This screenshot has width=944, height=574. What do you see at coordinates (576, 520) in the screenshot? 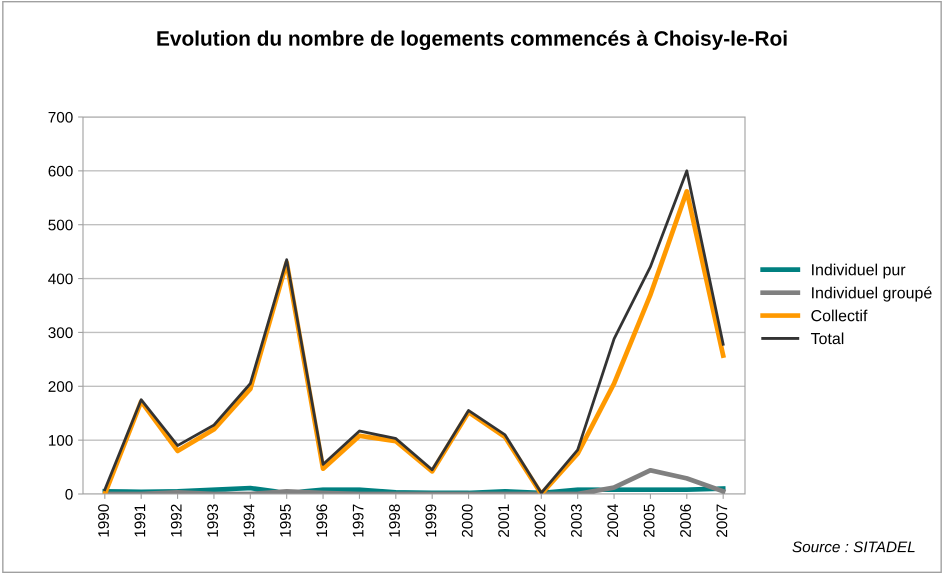
I see `x-tick-label: 2003` at bounding box center [576, 520].